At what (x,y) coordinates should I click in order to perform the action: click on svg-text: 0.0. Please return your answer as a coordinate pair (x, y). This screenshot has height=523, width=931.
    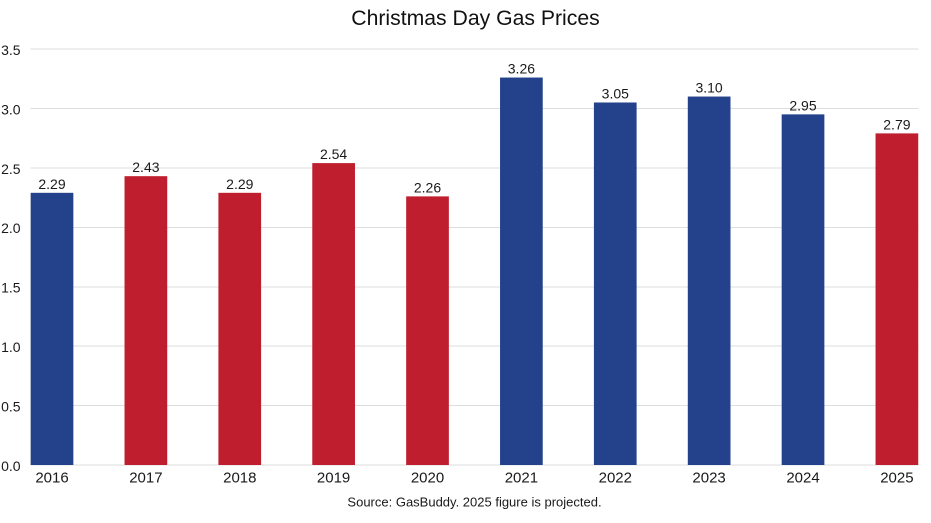
    Looking at the image, I should click on (11, 466).